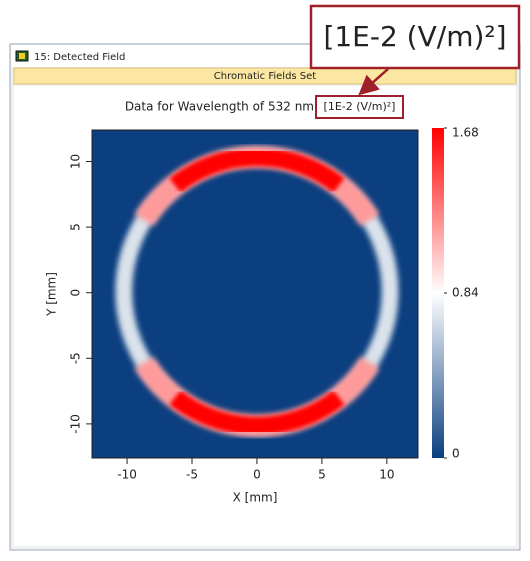 The height and width of the screenshot is (561, 530). Describe the element at coordinates (76, 227) in the screenshot. I see `y-tick-label: 5` at that location.